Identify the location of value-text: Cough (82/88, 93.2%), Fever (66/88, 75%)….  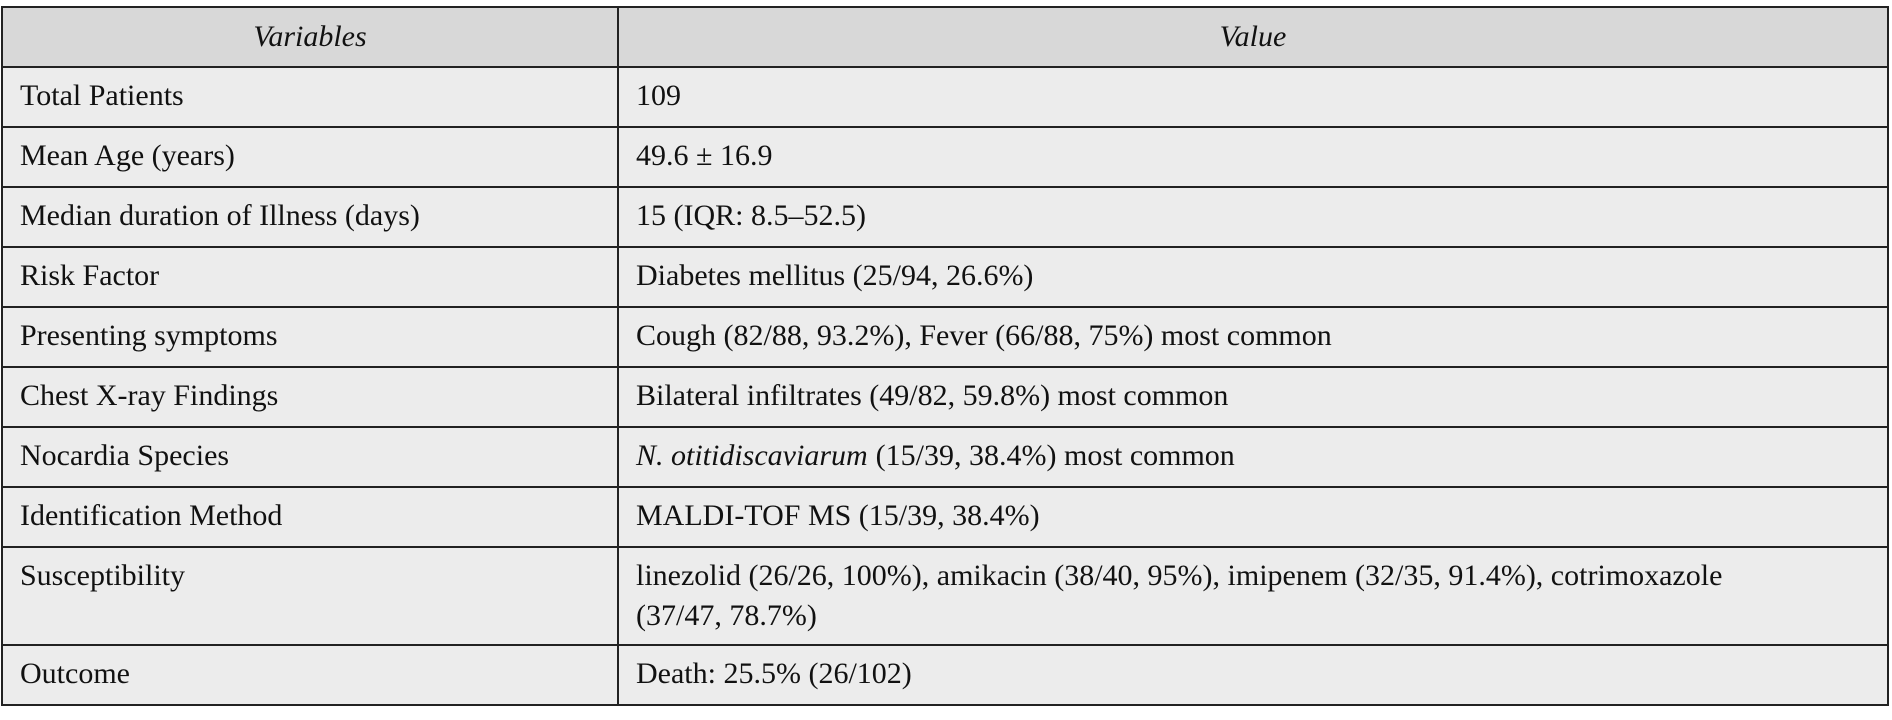
(984, 335).